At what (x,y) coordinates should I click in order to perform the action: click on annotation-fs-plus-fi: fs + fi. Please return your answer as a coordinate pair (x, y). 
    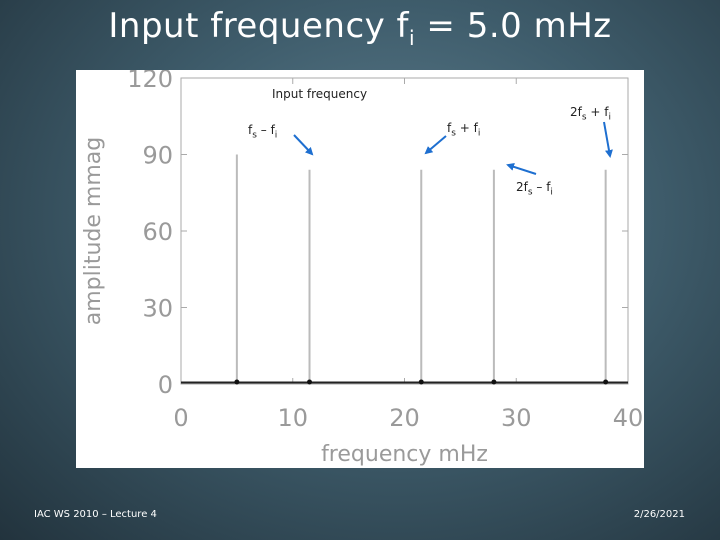
    Looking at the image, I should click on (464, 130).